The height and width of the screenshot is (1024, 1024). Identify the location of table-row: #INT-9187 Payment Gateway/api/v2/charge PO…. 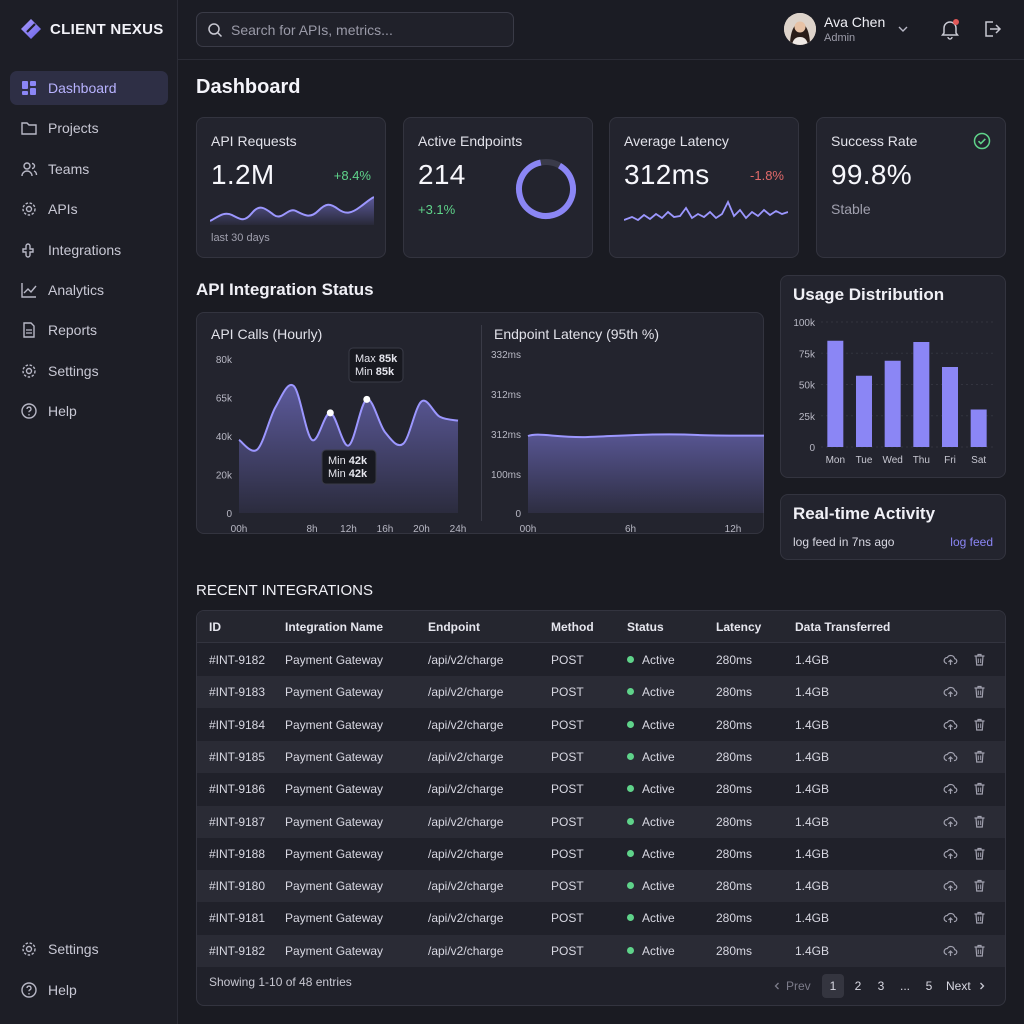
(601, 821).